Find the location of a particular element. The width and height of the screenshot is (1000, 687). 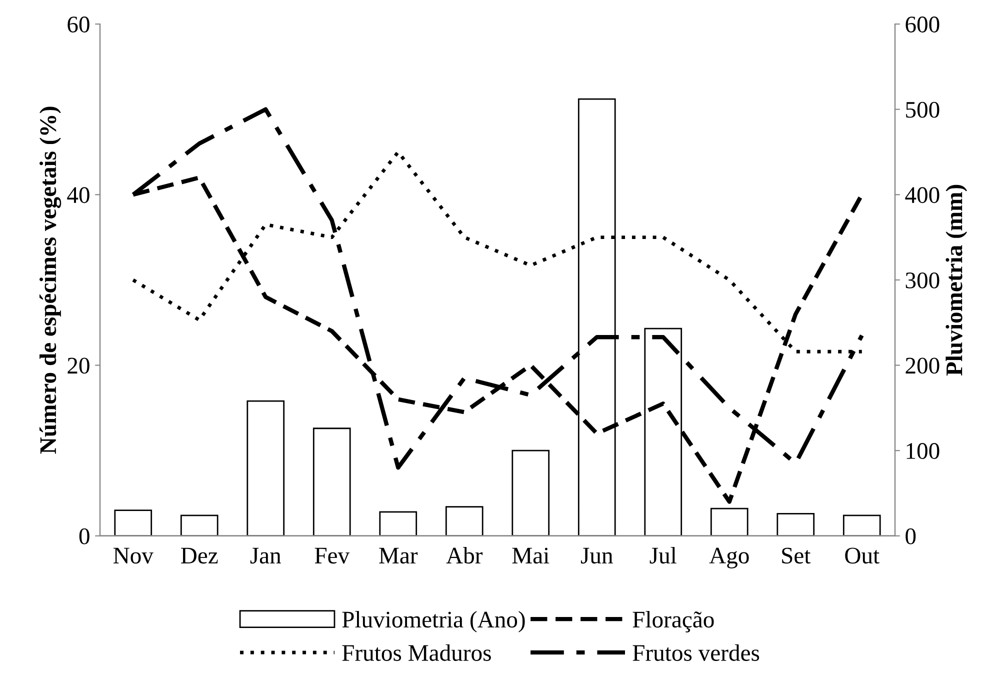

x-tick-label: Jan is located at coordinates (266, 556).